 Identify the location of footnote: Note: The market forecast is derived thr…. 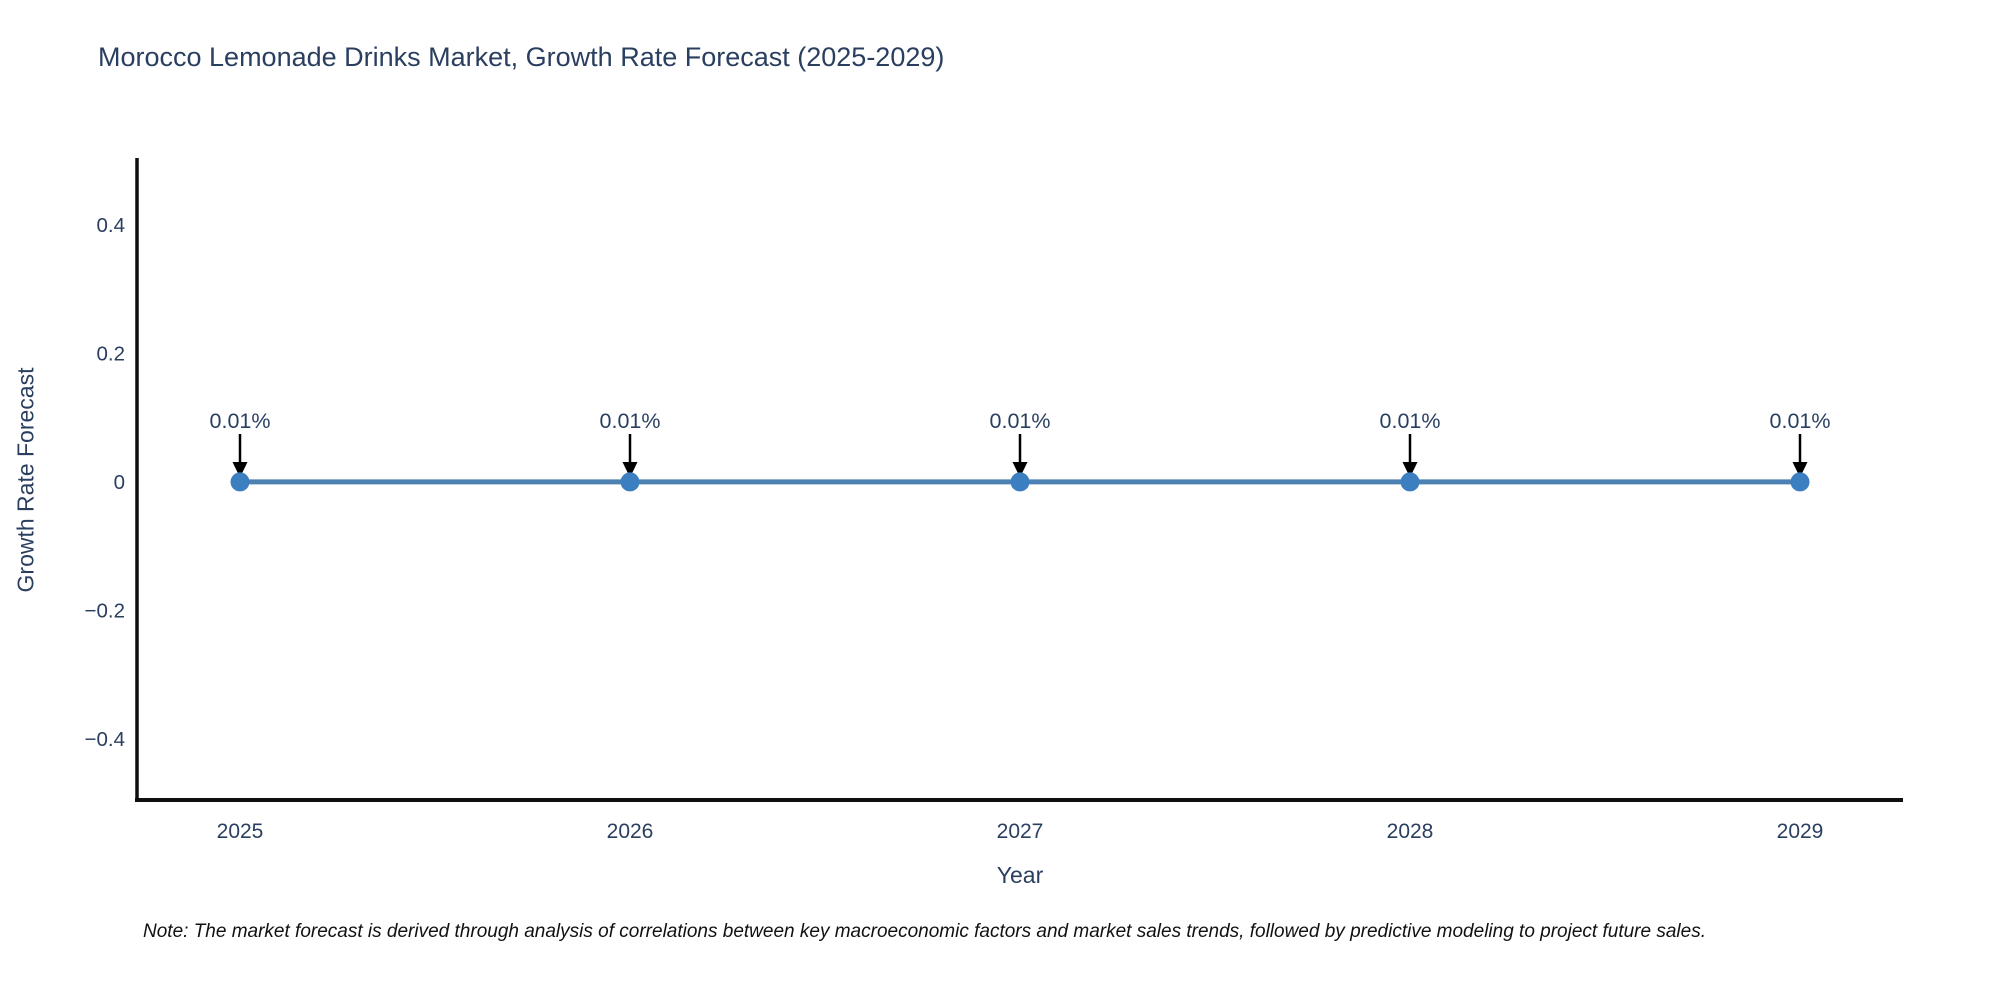
(924, 931).